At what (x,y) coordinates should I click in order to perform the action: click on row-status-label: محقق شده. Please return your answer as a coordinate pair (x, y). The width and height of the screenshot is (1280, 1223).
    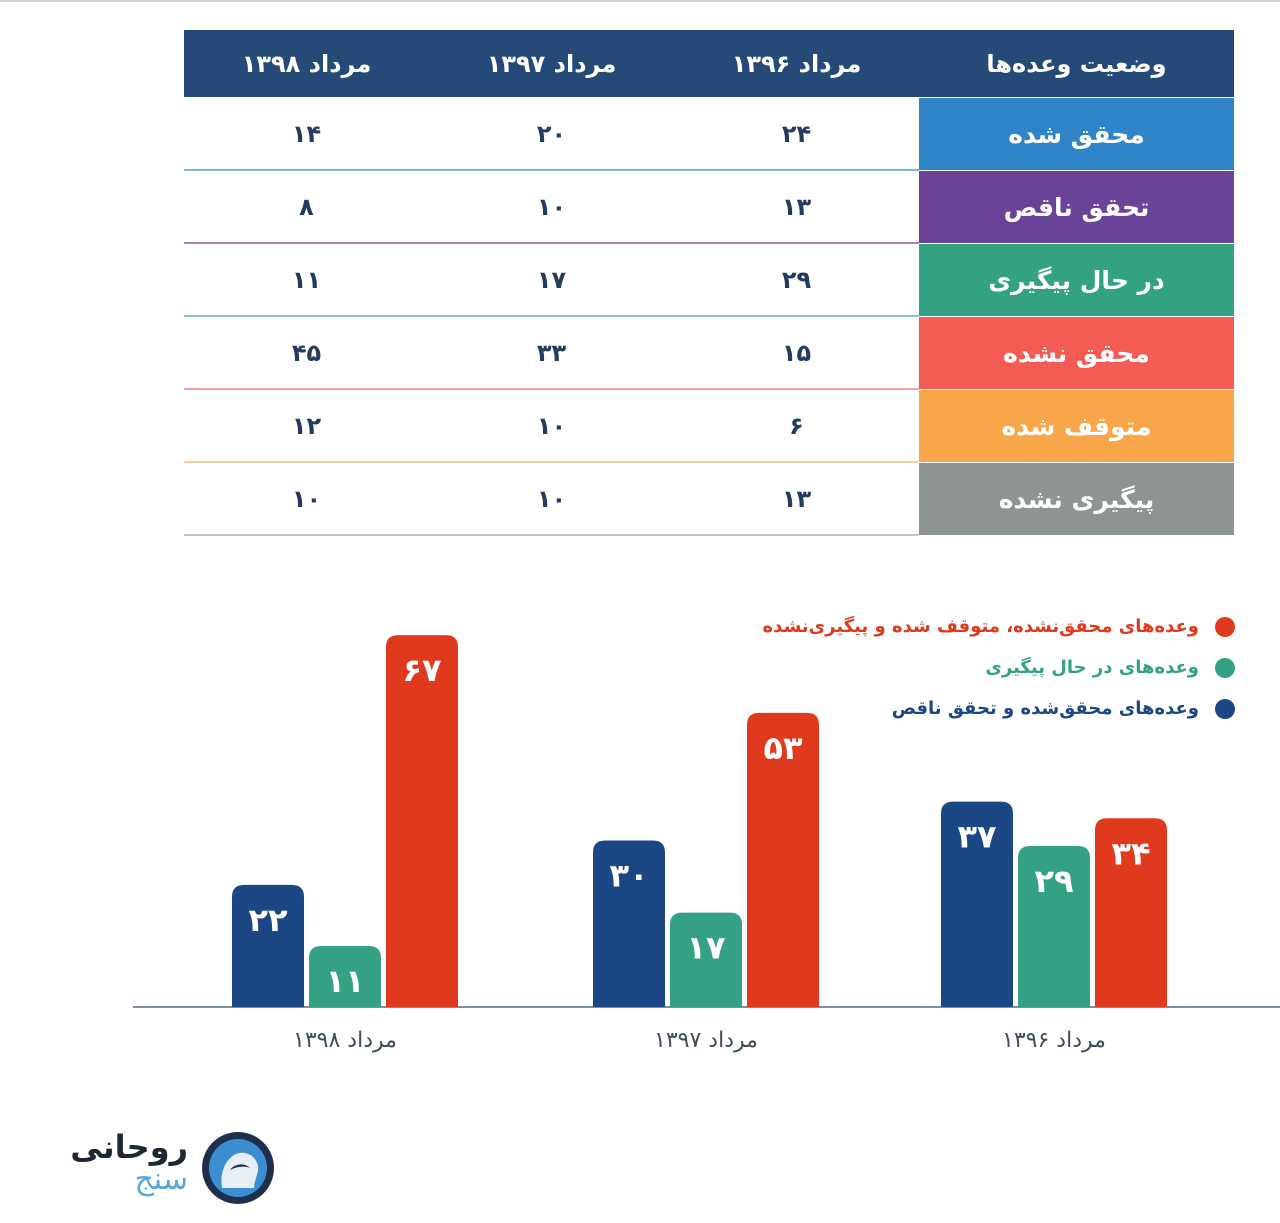
    Looking at the image, I should click on (1076, 134).